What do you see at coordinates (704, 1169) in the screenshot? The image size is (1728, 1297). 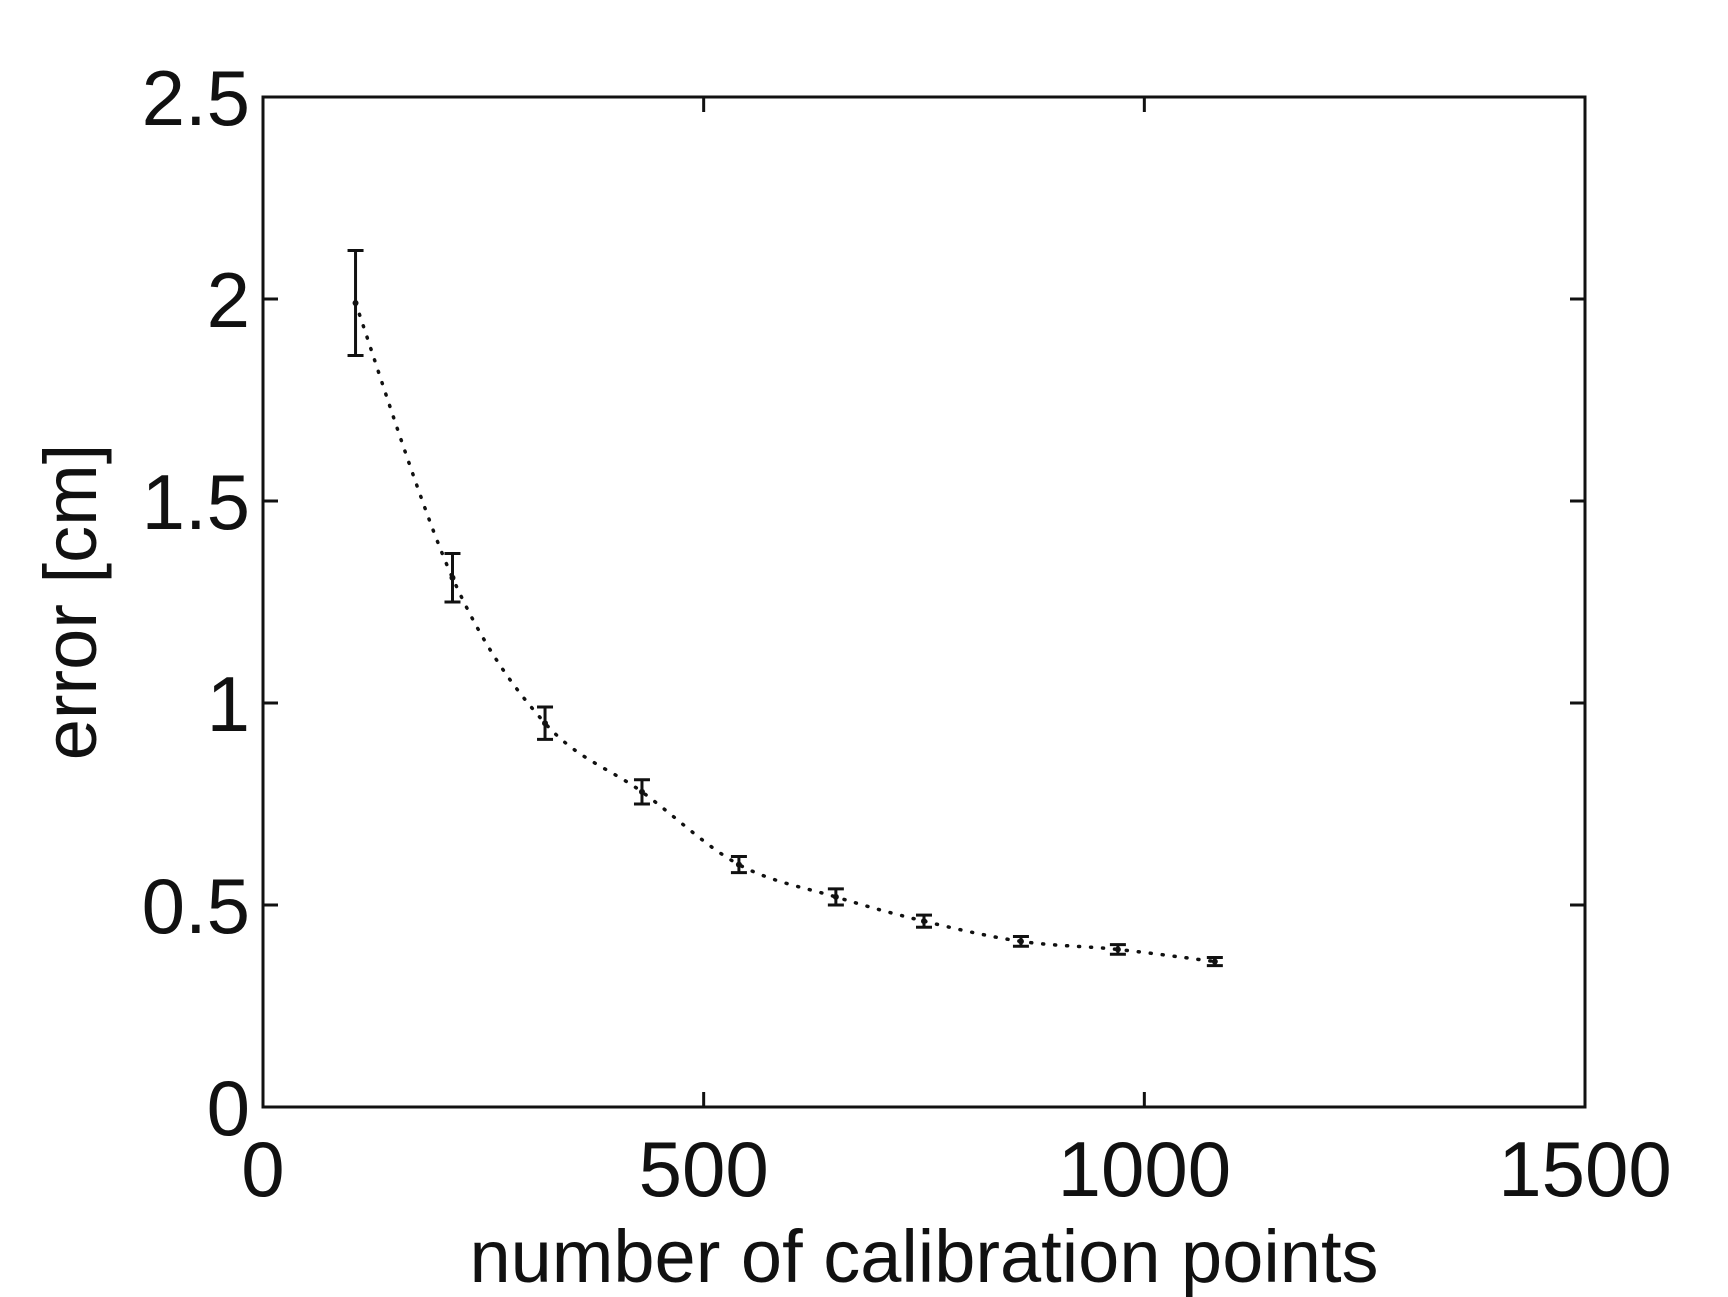 I see `x-tick-label: 500` at bounding box center [704, 1169].